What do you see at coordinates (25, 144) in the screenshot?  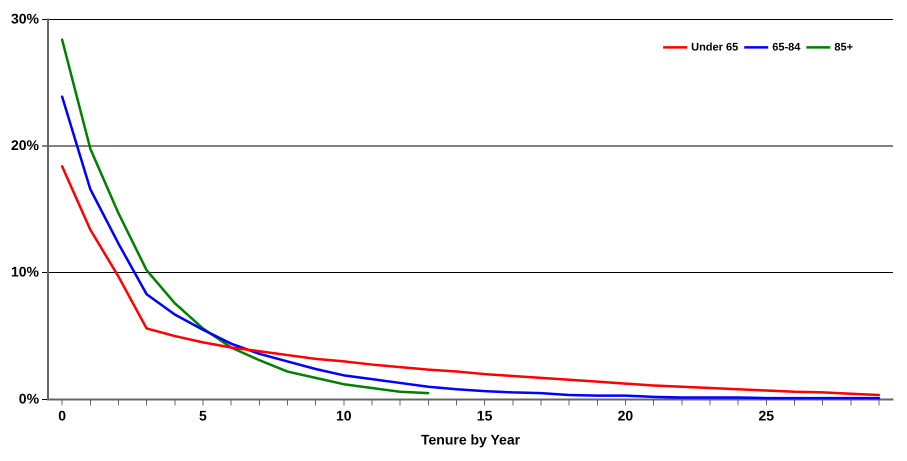 I see `y-tick-label: 20%` at bounding box center [25, 144].